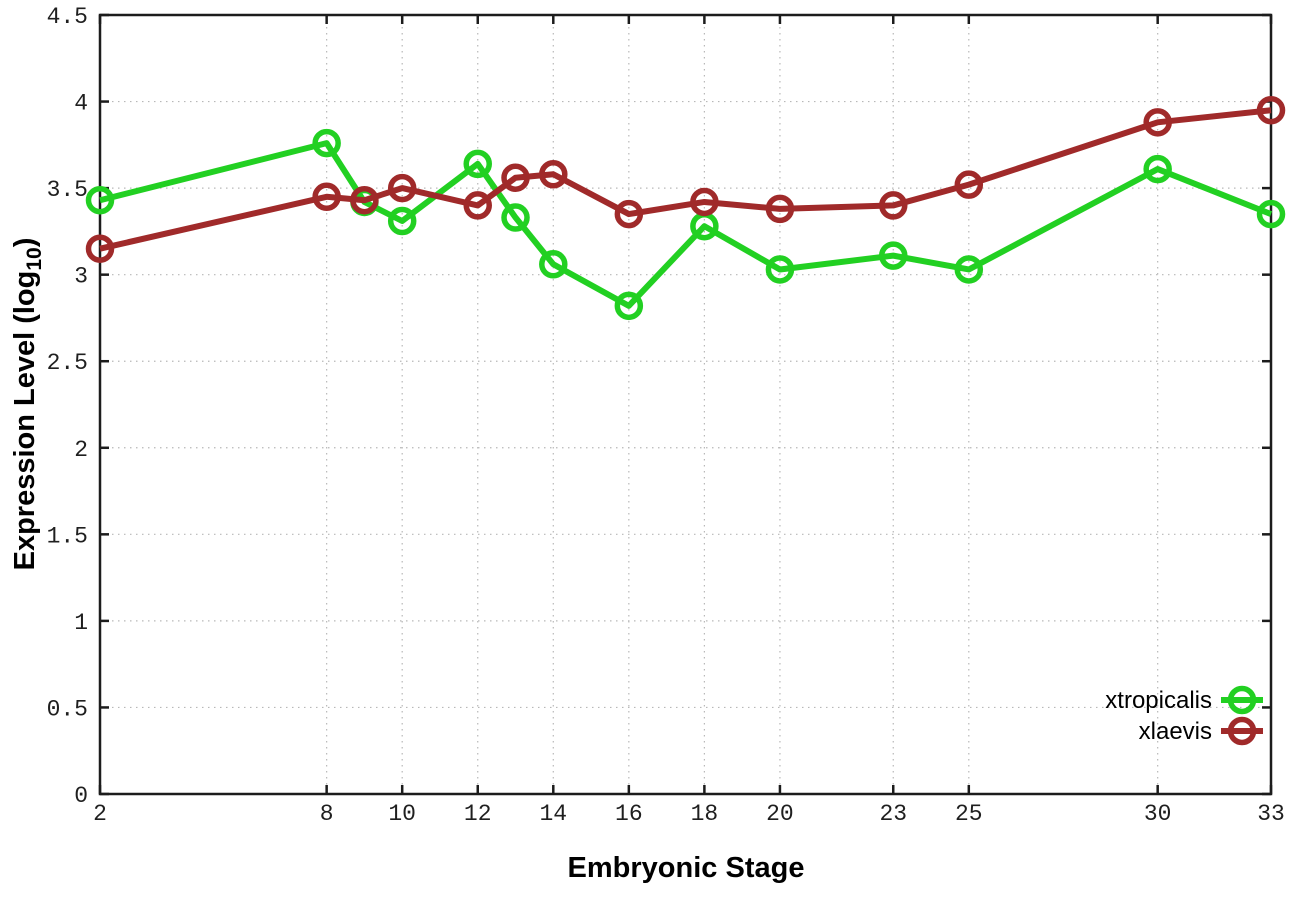  What do you see at coordinates (1158, 700) in the screenshot?
I see `legend-label-xtropicalis: xtropicalis` at bounding box center [1158, 700].